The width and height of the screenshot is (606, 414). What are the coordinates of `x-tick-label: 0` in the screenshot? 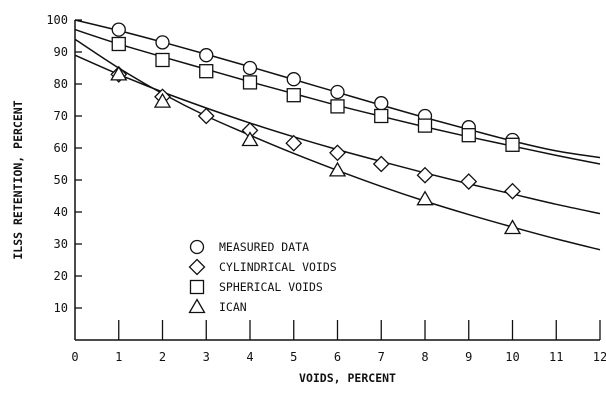 It's located at (74, 357).